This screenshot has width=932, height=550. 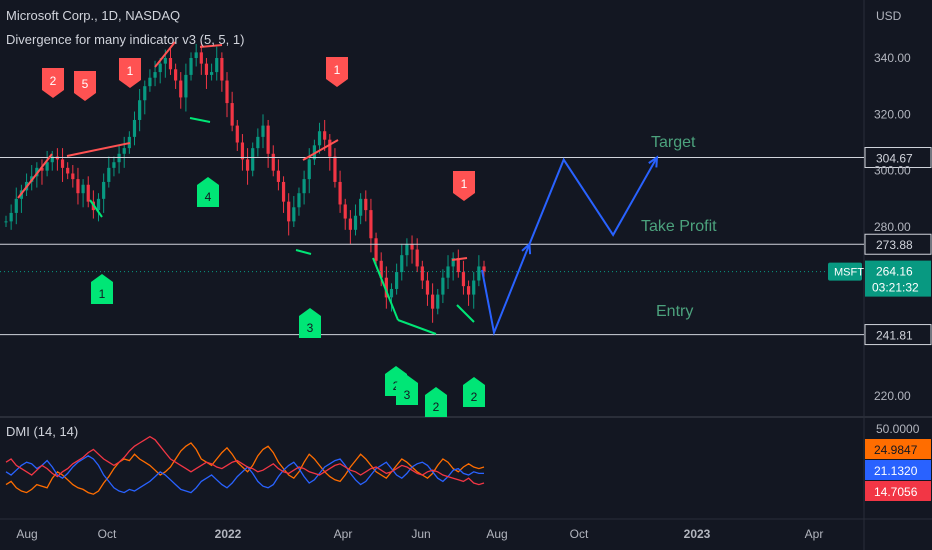 What do you see at coordinates (42, 431) in the screenshot?
I see `dmi-label: DMI (14, 14)` at bounding box center [42, 431].